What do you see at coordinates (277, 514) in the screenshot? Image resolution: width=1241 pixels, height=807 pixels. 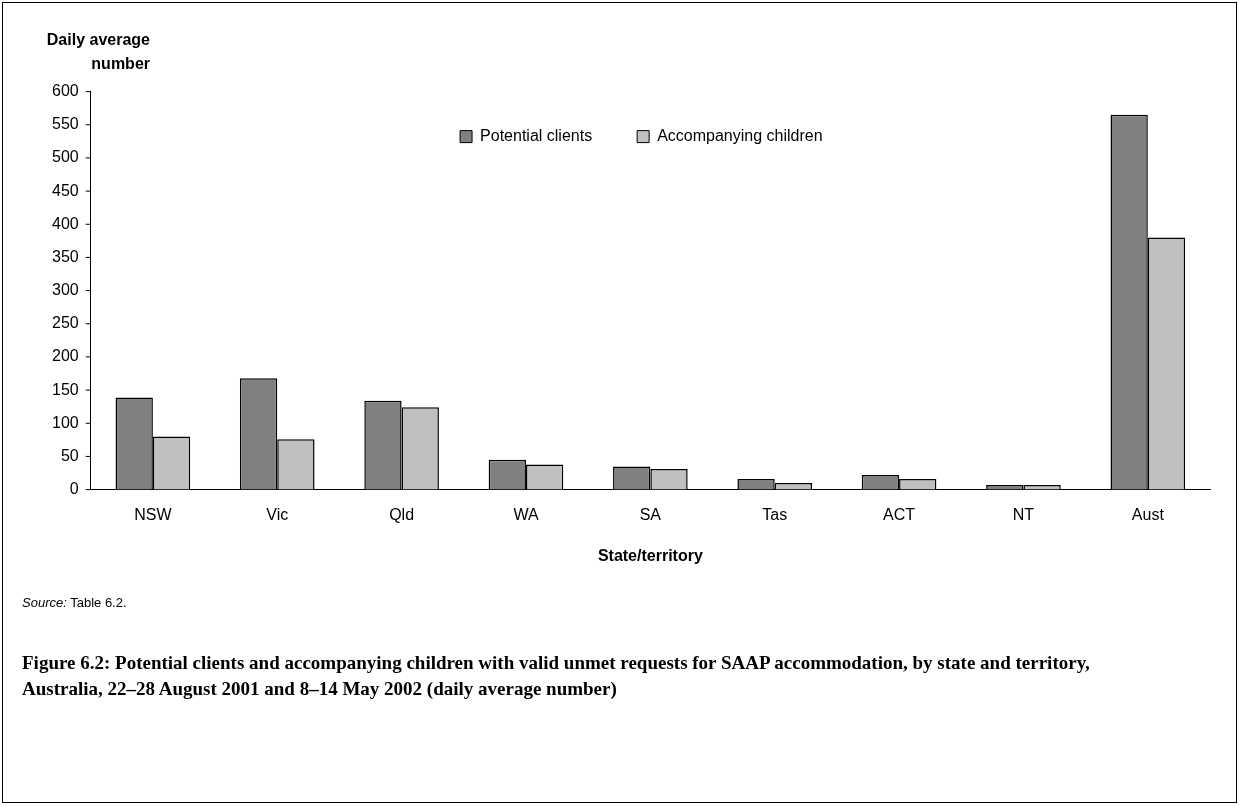 I see `x-tick-label: Vic` at bounding box center [277, 514].